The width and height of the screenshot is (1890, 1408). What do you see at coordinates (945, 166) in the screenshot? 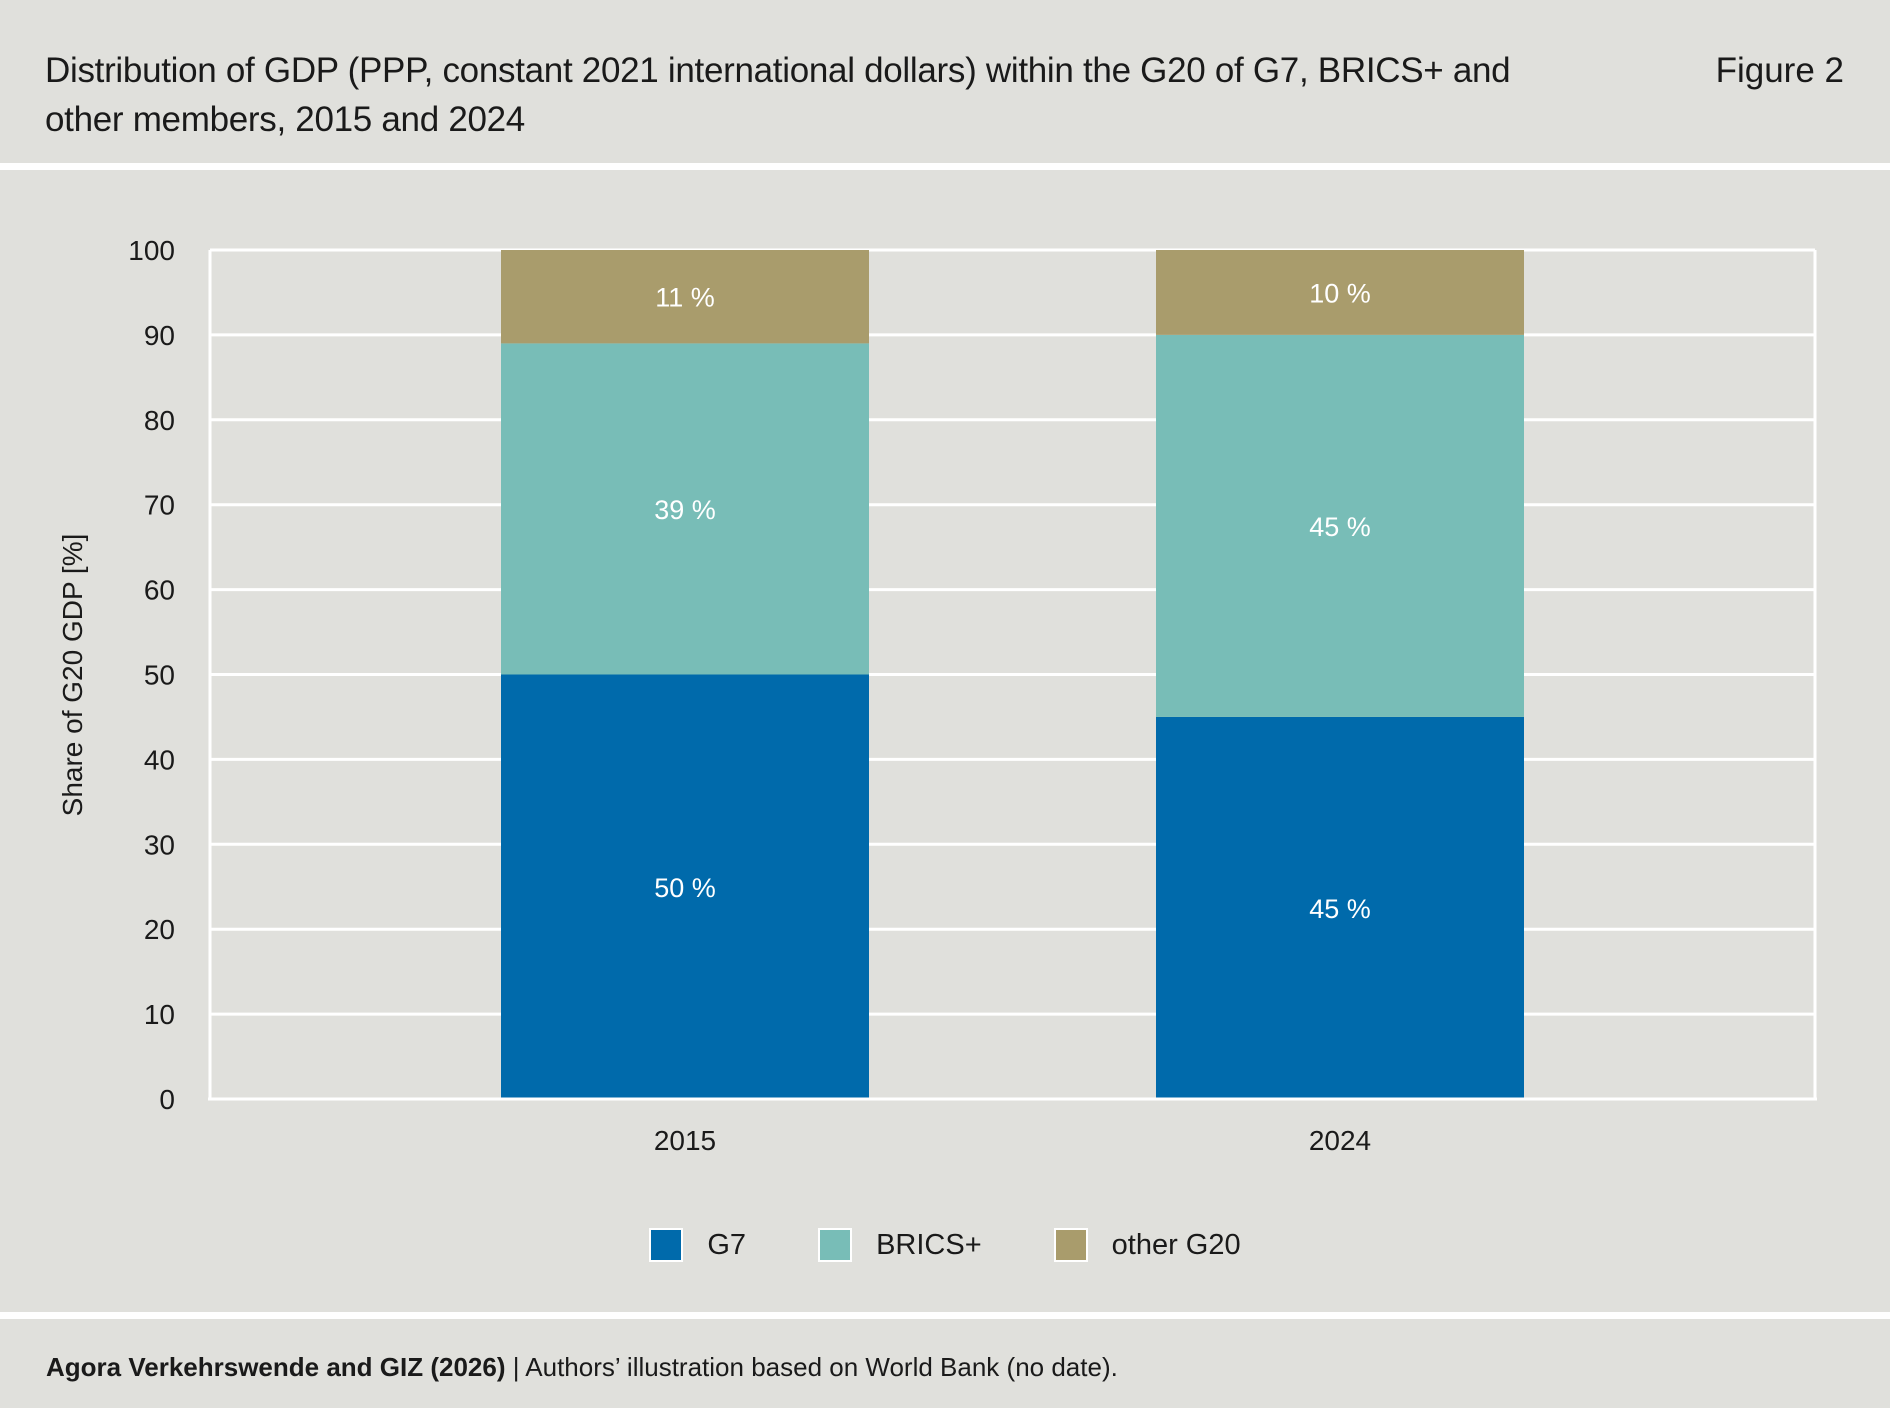
I see `top-divider` at bounding box center [945, 166].